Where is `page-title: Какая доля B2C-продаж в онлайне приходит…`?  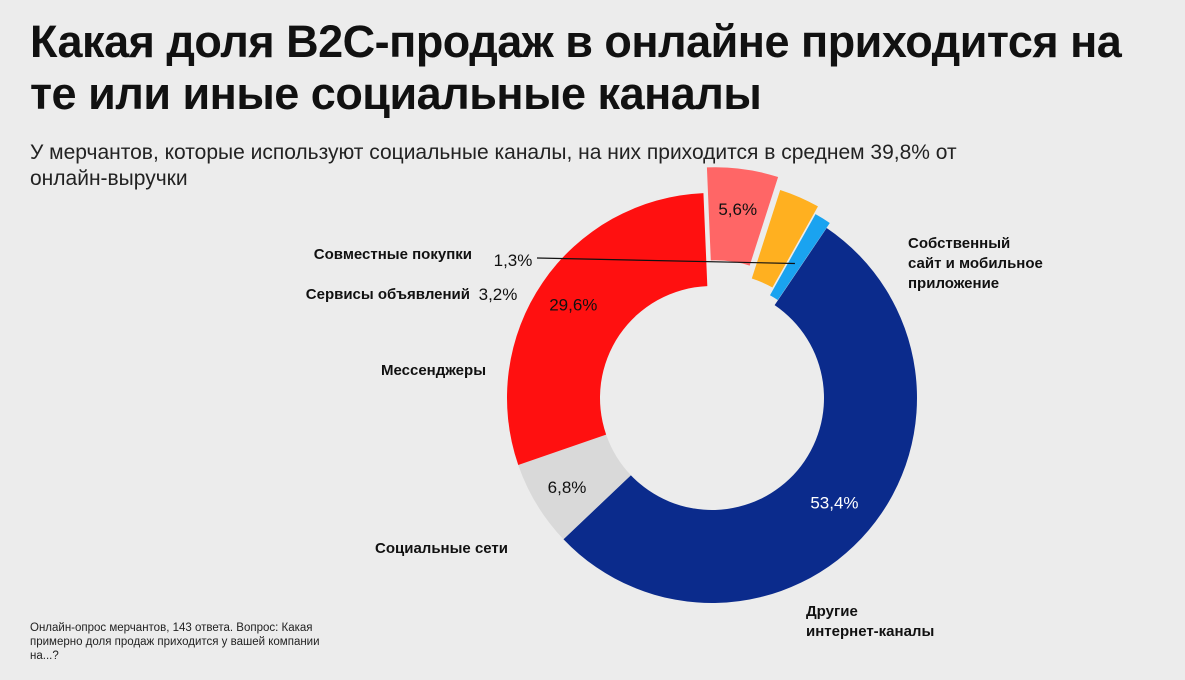 page-title: Какая доля B2C-продаж в онлайне приходит… is located at coordinates (576, 67).